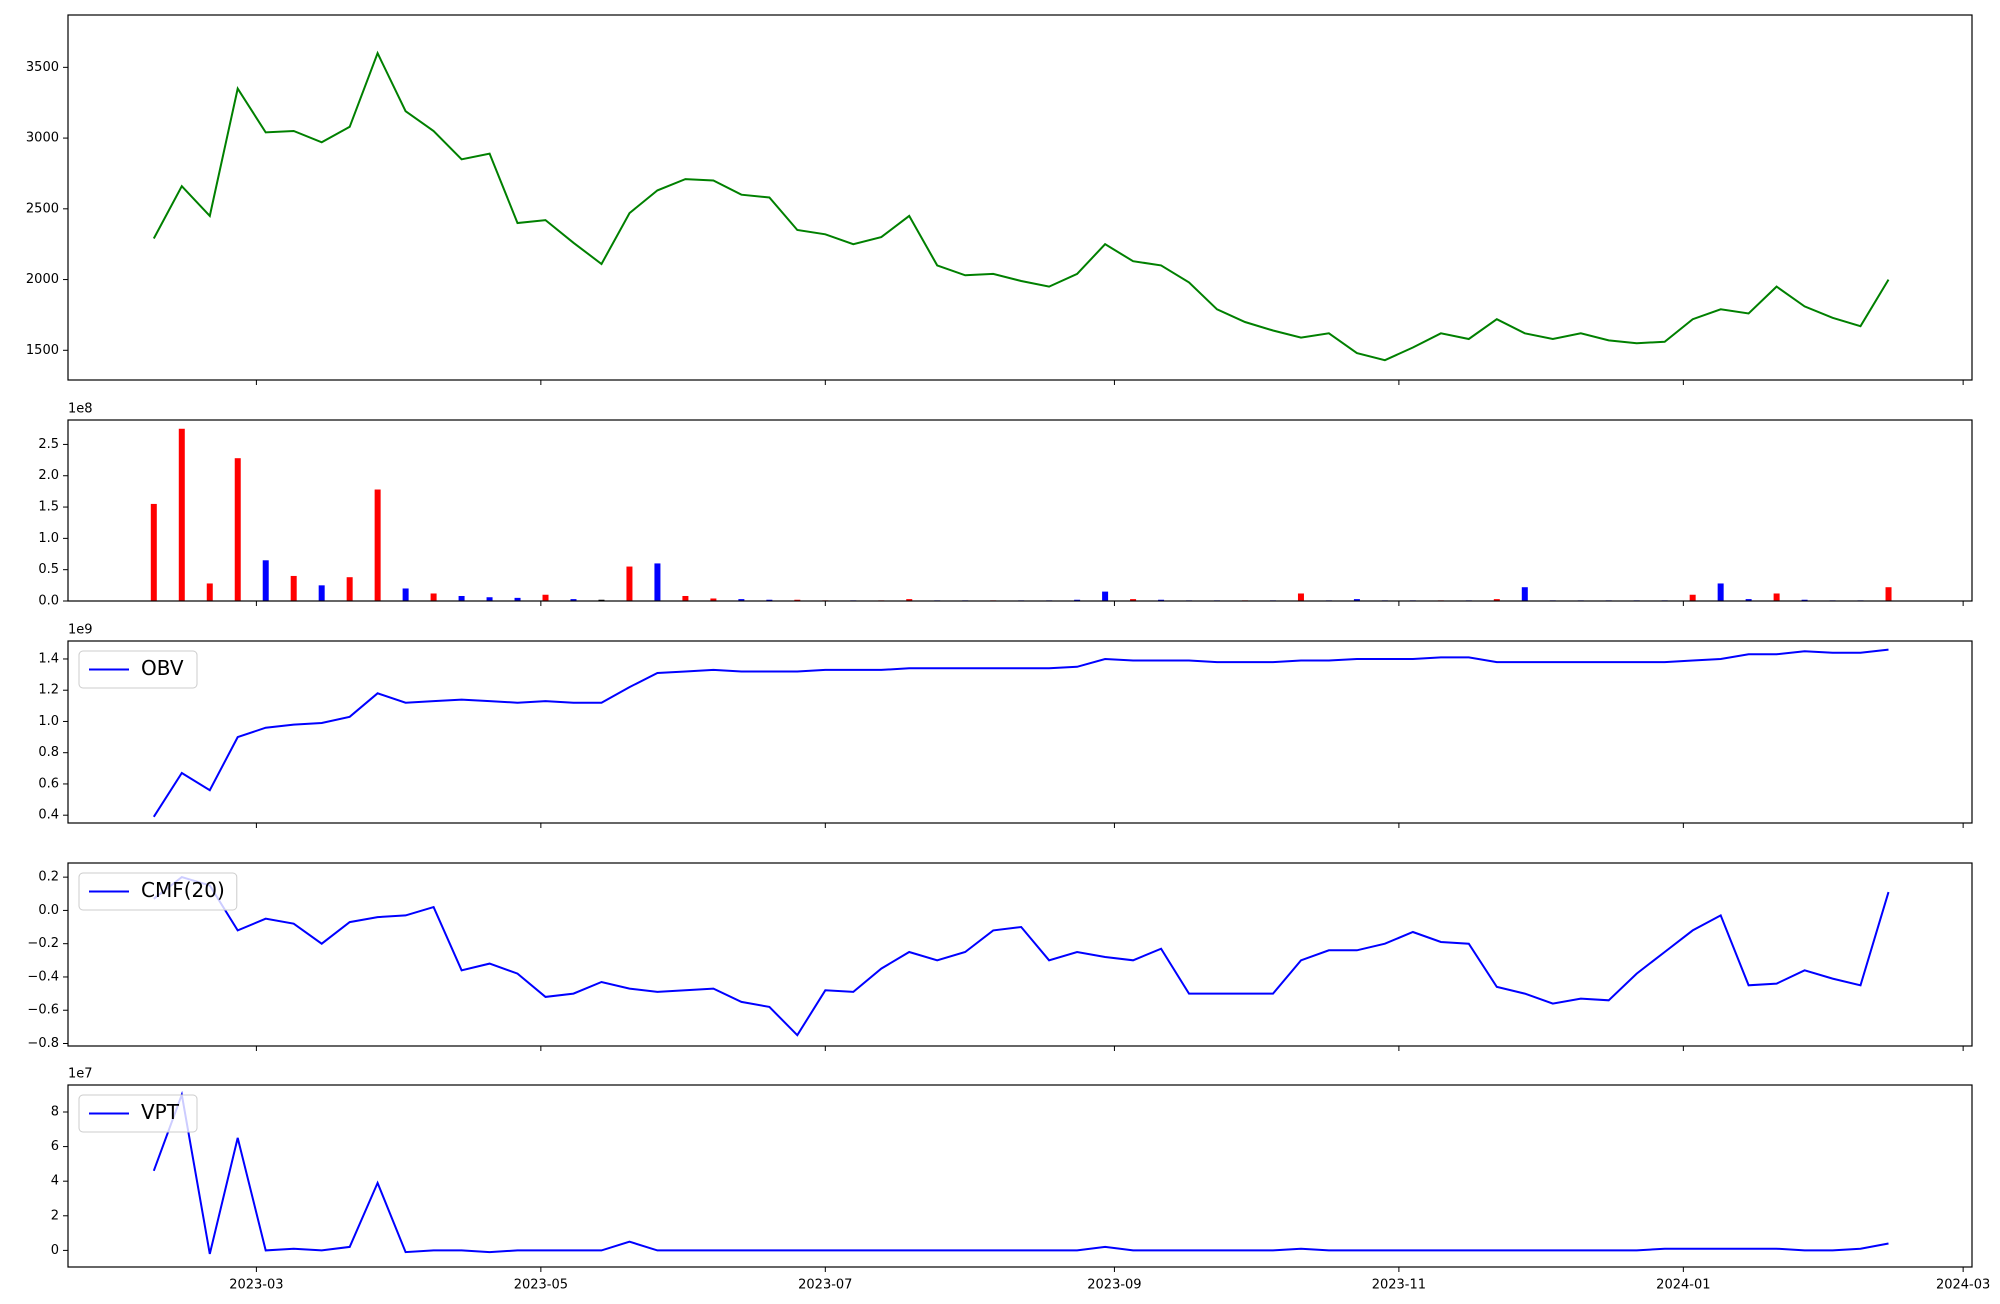 The image size is (2000, 1304). What do you see at coordinates (48, 721) in the screenshot?
I see `y-tick-label: 1.0` at bounding box center [48, 721].